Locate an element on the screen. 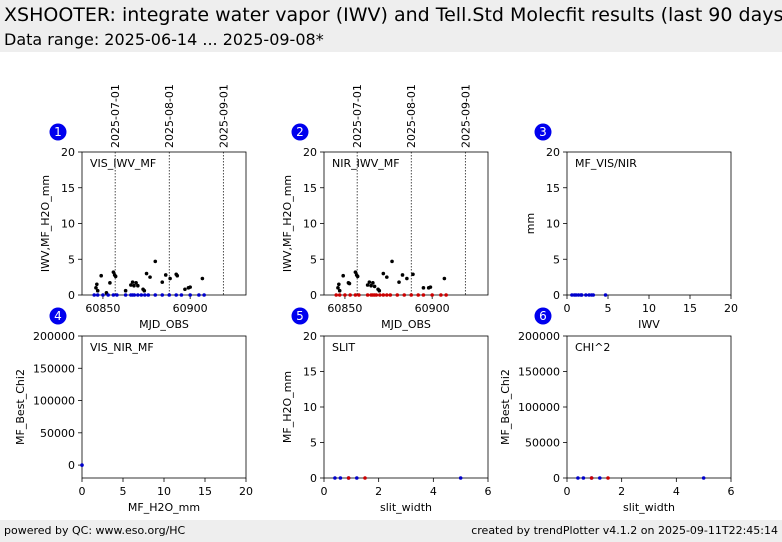  panel-1-label: VIS_IWV_MF is located at coordinates (123, 163).